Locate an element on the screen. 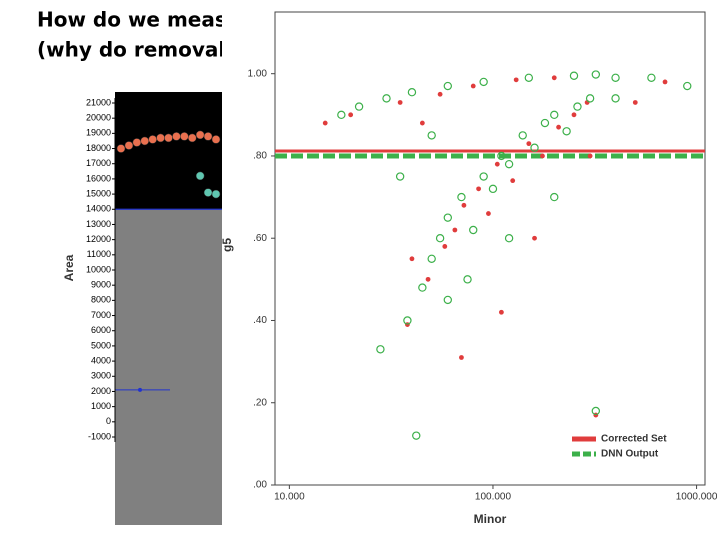 This screenshot has height=540, width=720. y-tick-label: 3000 is located at coordinates (101, 376).